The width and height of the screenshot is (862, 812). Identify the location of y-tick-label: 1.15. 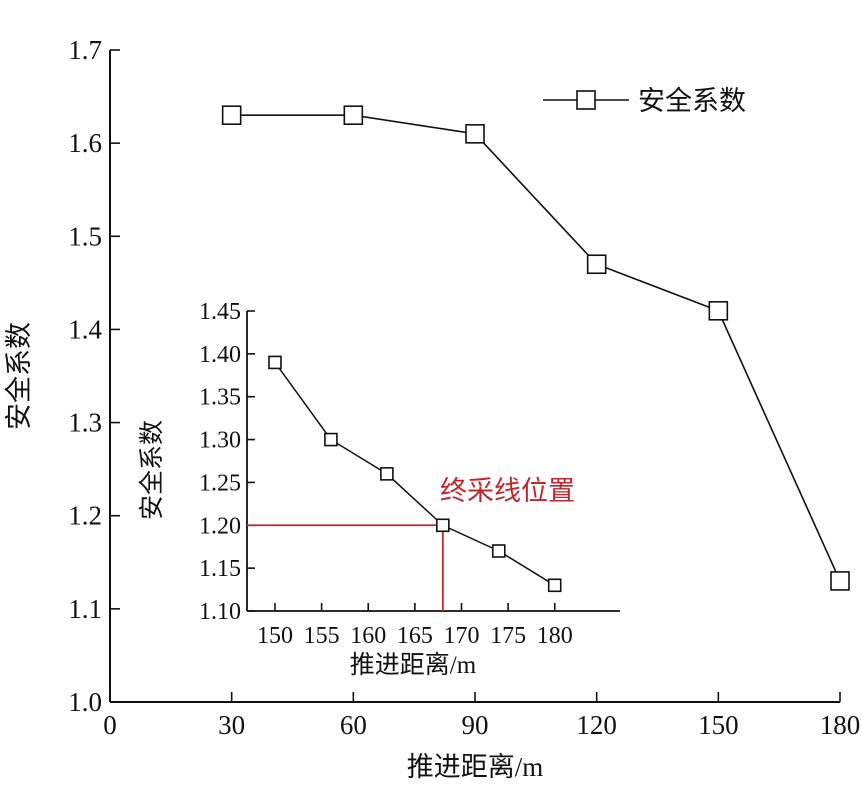
(220, 569).